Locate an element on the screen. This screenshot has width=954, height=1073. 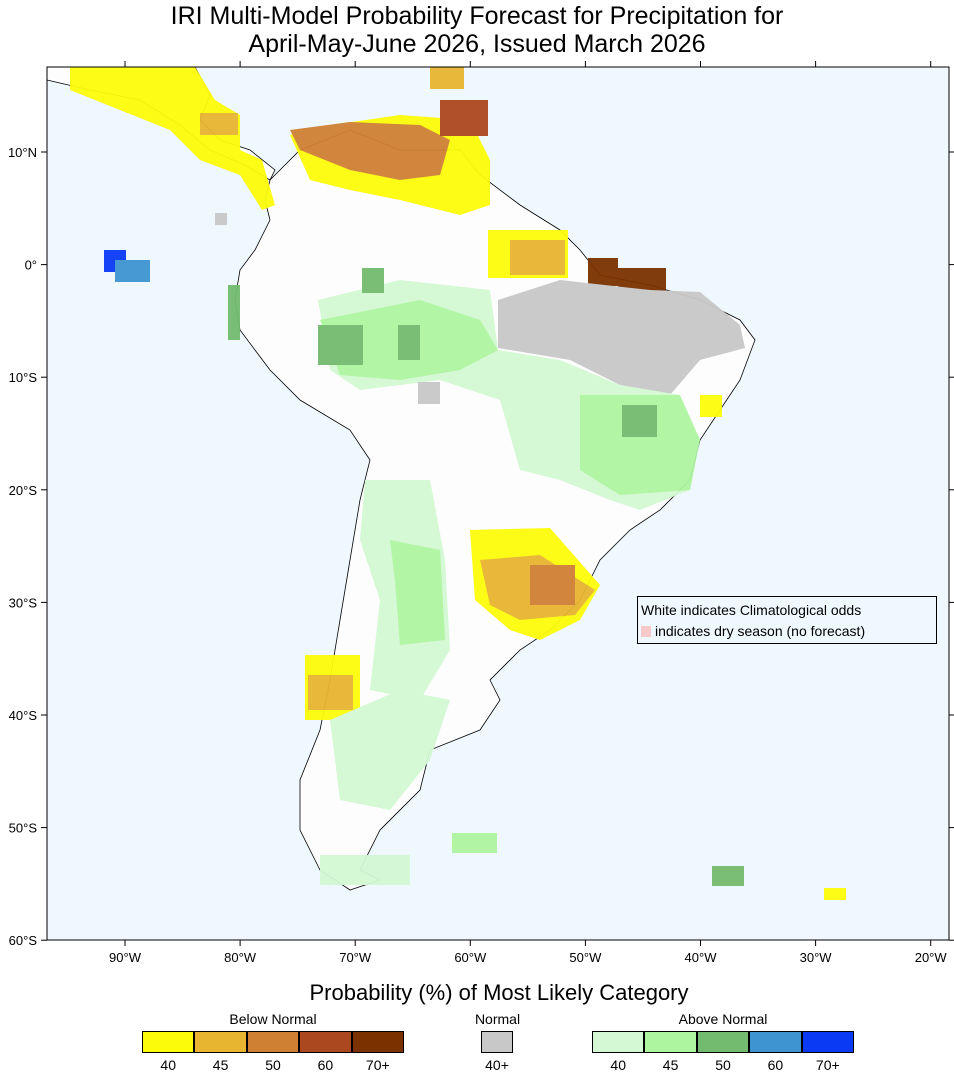
legend-title: Probability (%) of Most Likely Category is located at coordinates (499, 992).